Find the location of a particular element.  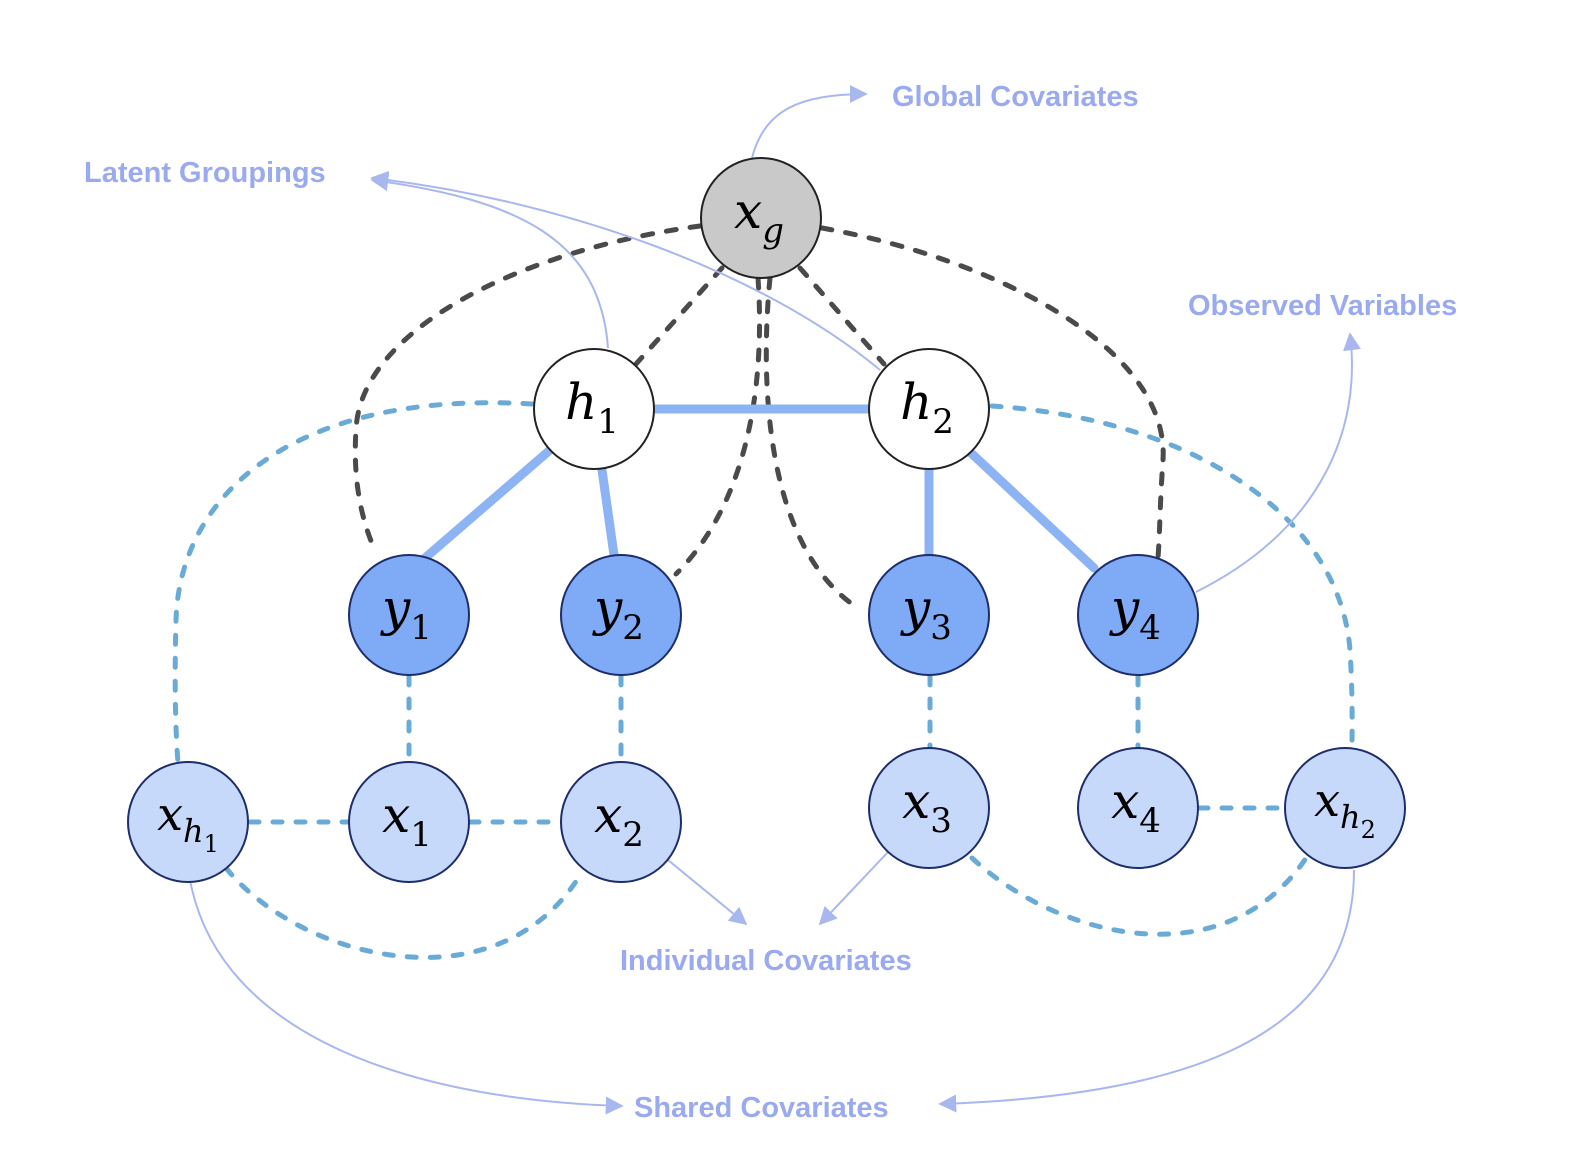

edge-h2-xh2 is located at coordinates (1172, 578).